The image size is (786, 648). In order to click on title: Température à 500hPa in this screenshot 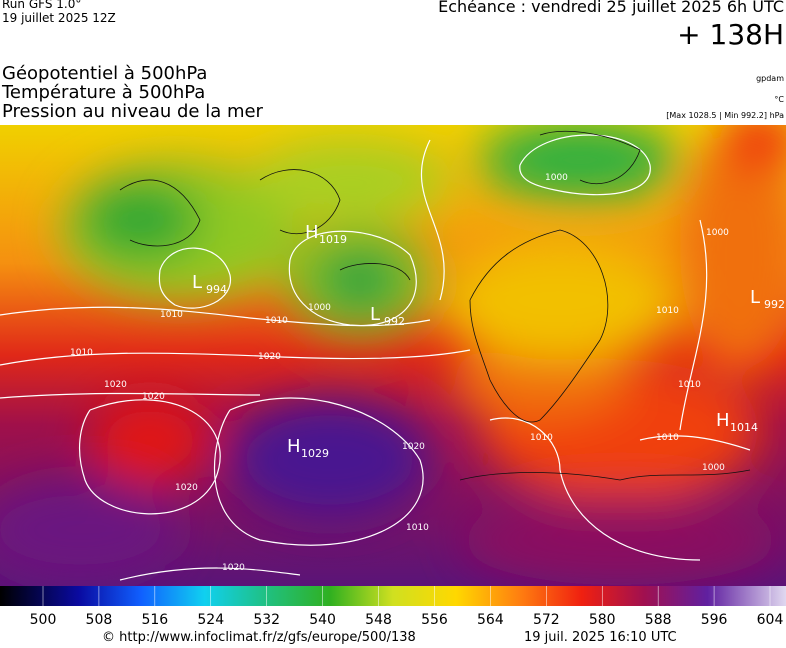, I will do `click(104, 92)`.